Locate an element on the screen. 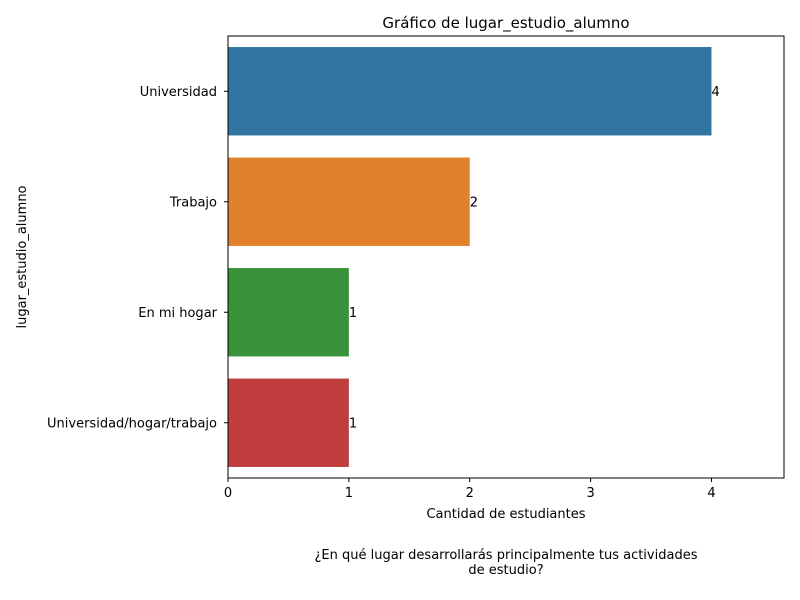  y-tick-label-1: Trabajo is located at coordinates (193, 202).